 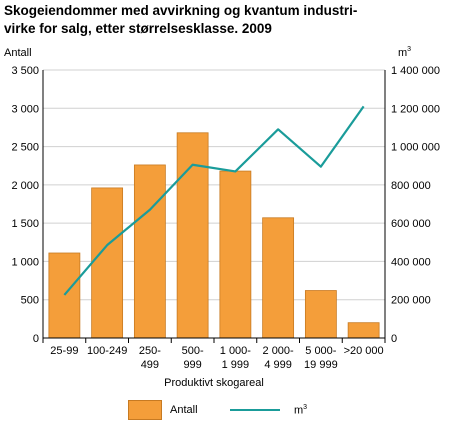 I want to click on x-tick-label: 1 000-, so click(x=236, y=351).